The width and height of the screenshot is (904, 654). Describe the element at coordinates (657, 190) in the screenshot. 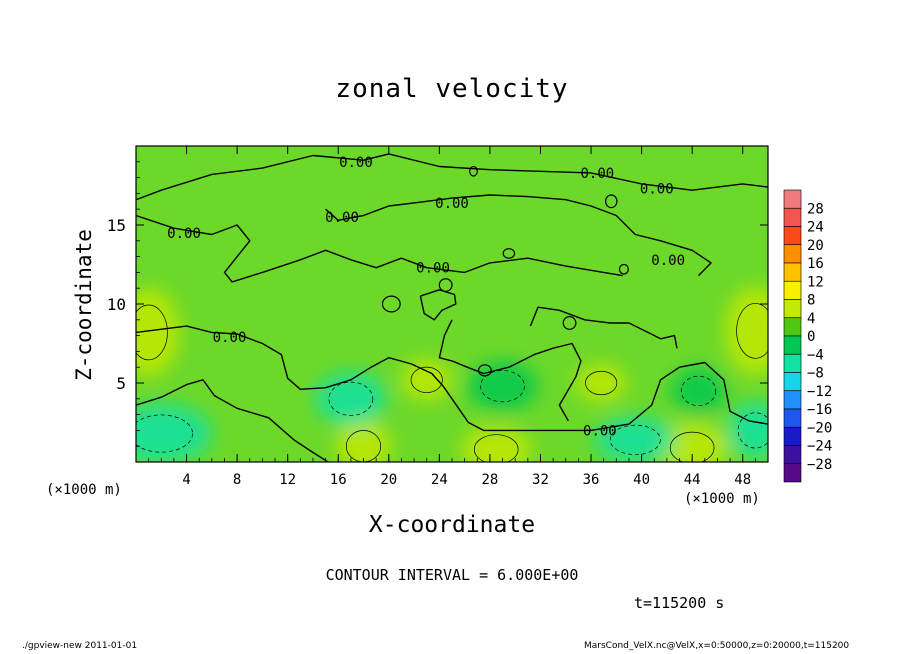

I see `contour-label-2: 0.00` at that location.